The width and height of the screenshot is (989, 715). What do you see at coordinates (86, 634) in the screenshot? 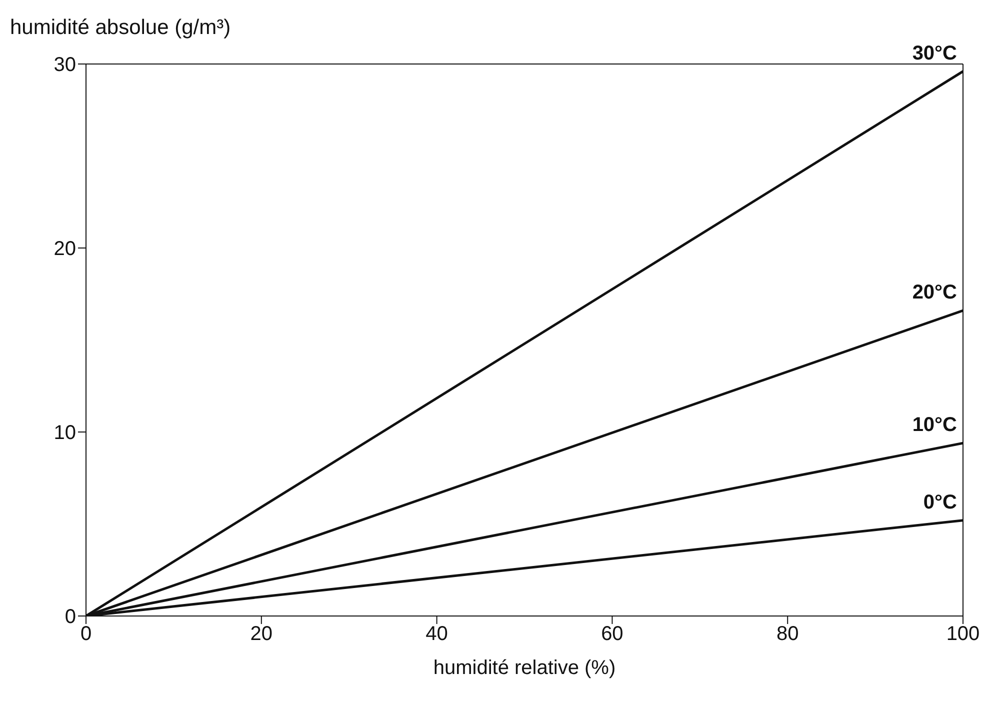
I see `x-tick-label: 0` at bounding box center [86, 634].